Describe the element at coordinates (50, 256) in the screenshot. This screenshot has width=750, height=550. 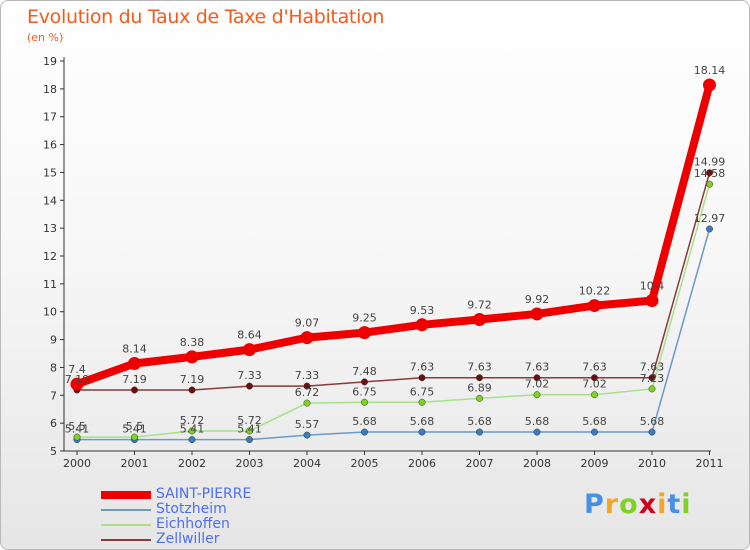
I see `y-tick-label: 12` at that location.